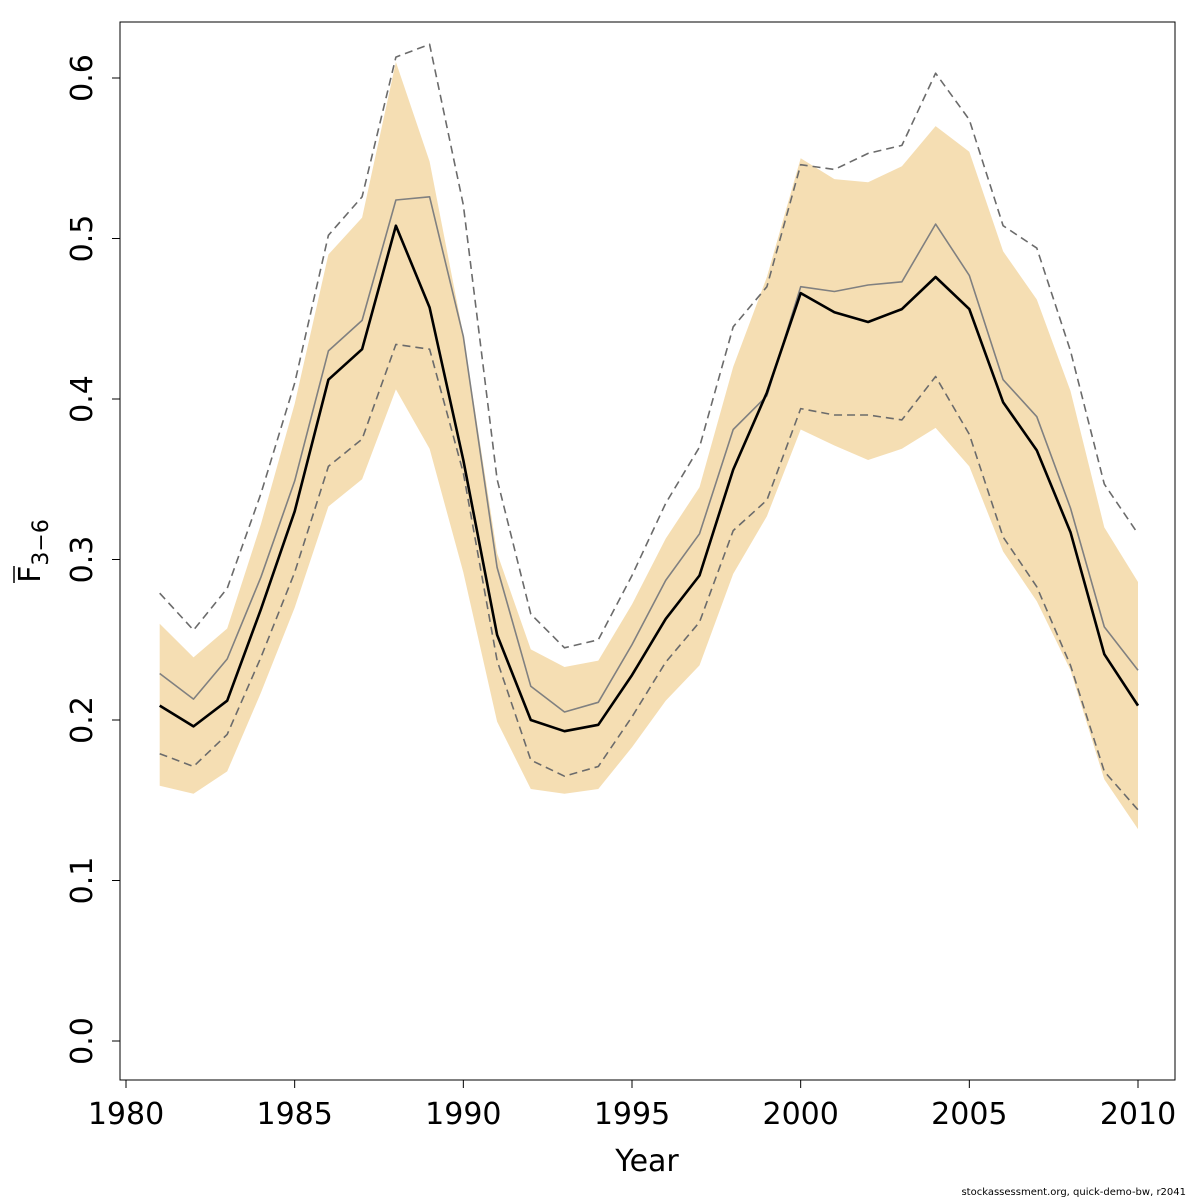  Describe the element at coordinates (82, 399) in the screenshot. I see `y-tick-label: 0.4` at that location.